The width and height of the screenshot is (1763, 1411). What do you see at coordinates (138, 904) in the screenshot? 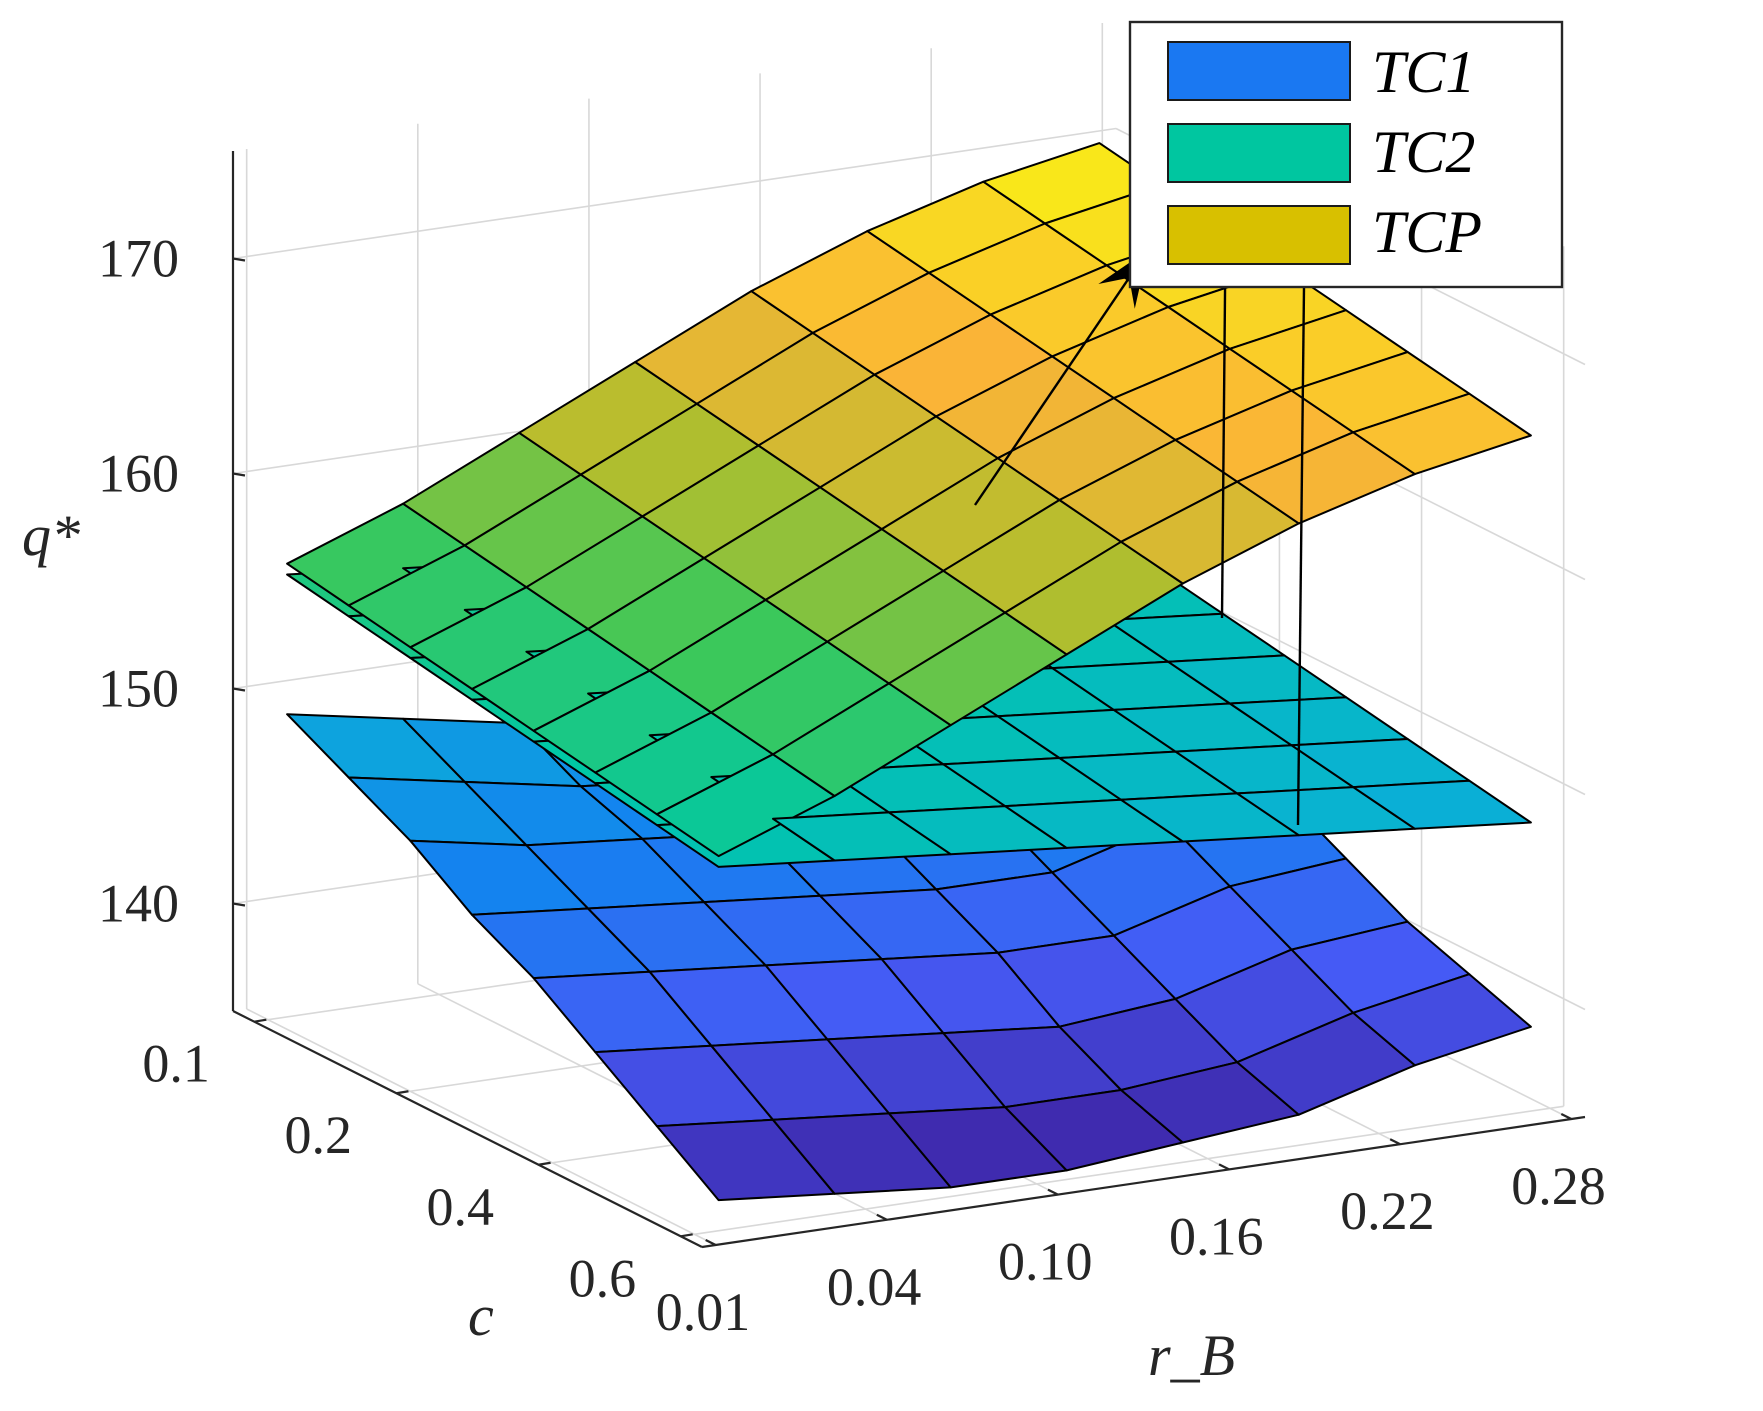
I see `z-tick-label: 140` at bounding box center [138, 904].